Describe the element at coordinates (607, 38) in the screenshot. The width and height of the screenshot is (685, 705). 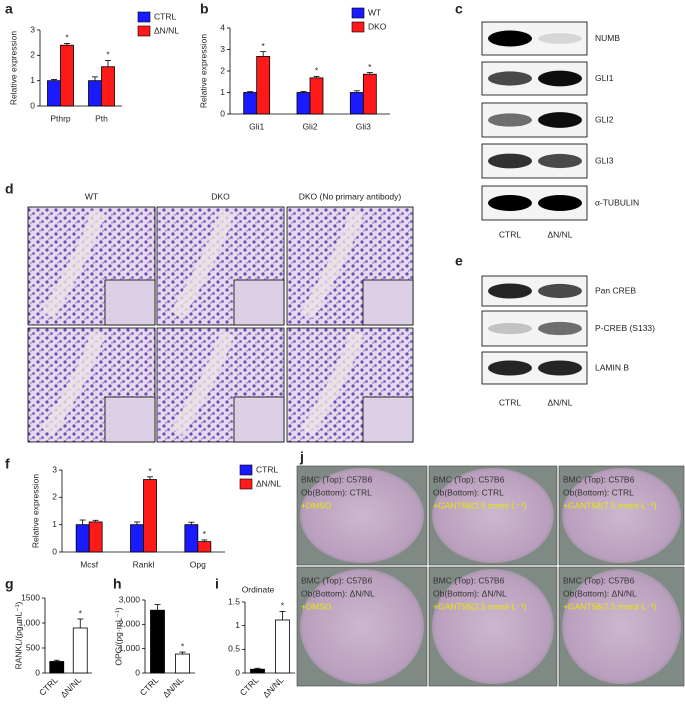
I see `blot-label: NUMB` at that location.